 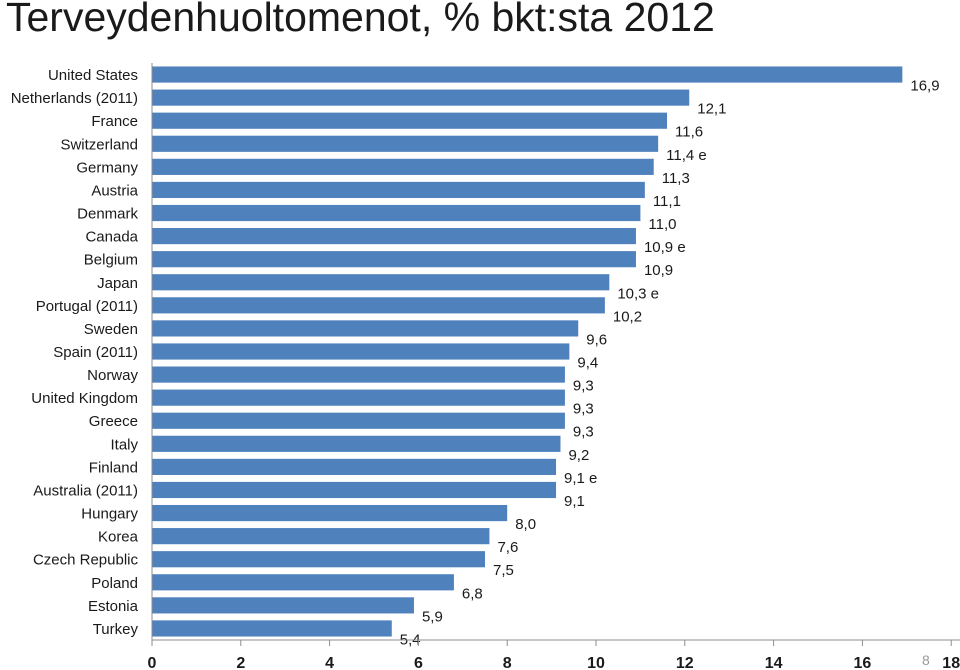 I want to click on data-label: 11,4 e, so click(x=686, y=155).